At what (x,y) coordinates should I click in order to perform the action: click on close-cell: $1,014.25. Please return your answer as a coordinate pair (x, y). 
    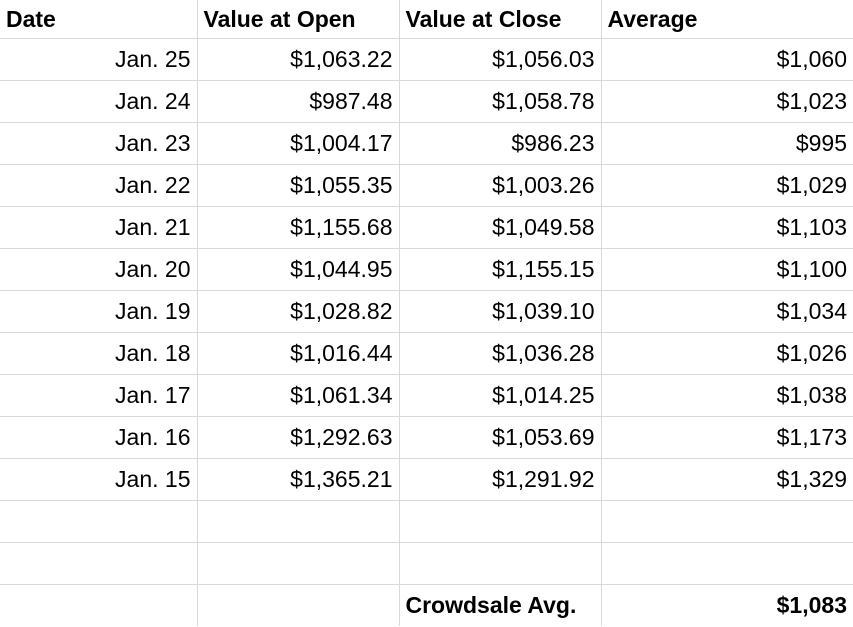
    Looking at the image, I should click on (500, 395).